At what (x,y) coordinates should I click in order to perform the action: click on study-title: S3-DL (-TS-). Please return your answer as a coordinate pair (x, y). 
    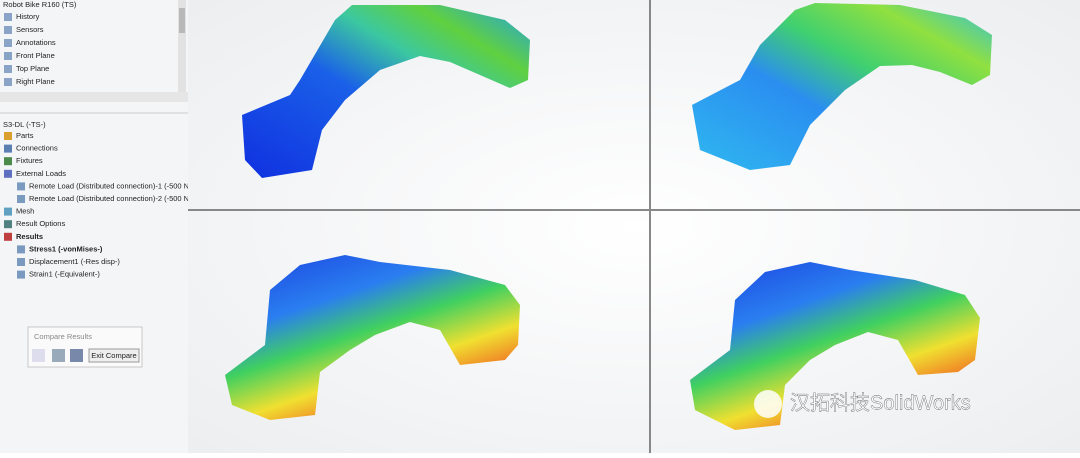
    Looking at the image, I should click on (24, 124).